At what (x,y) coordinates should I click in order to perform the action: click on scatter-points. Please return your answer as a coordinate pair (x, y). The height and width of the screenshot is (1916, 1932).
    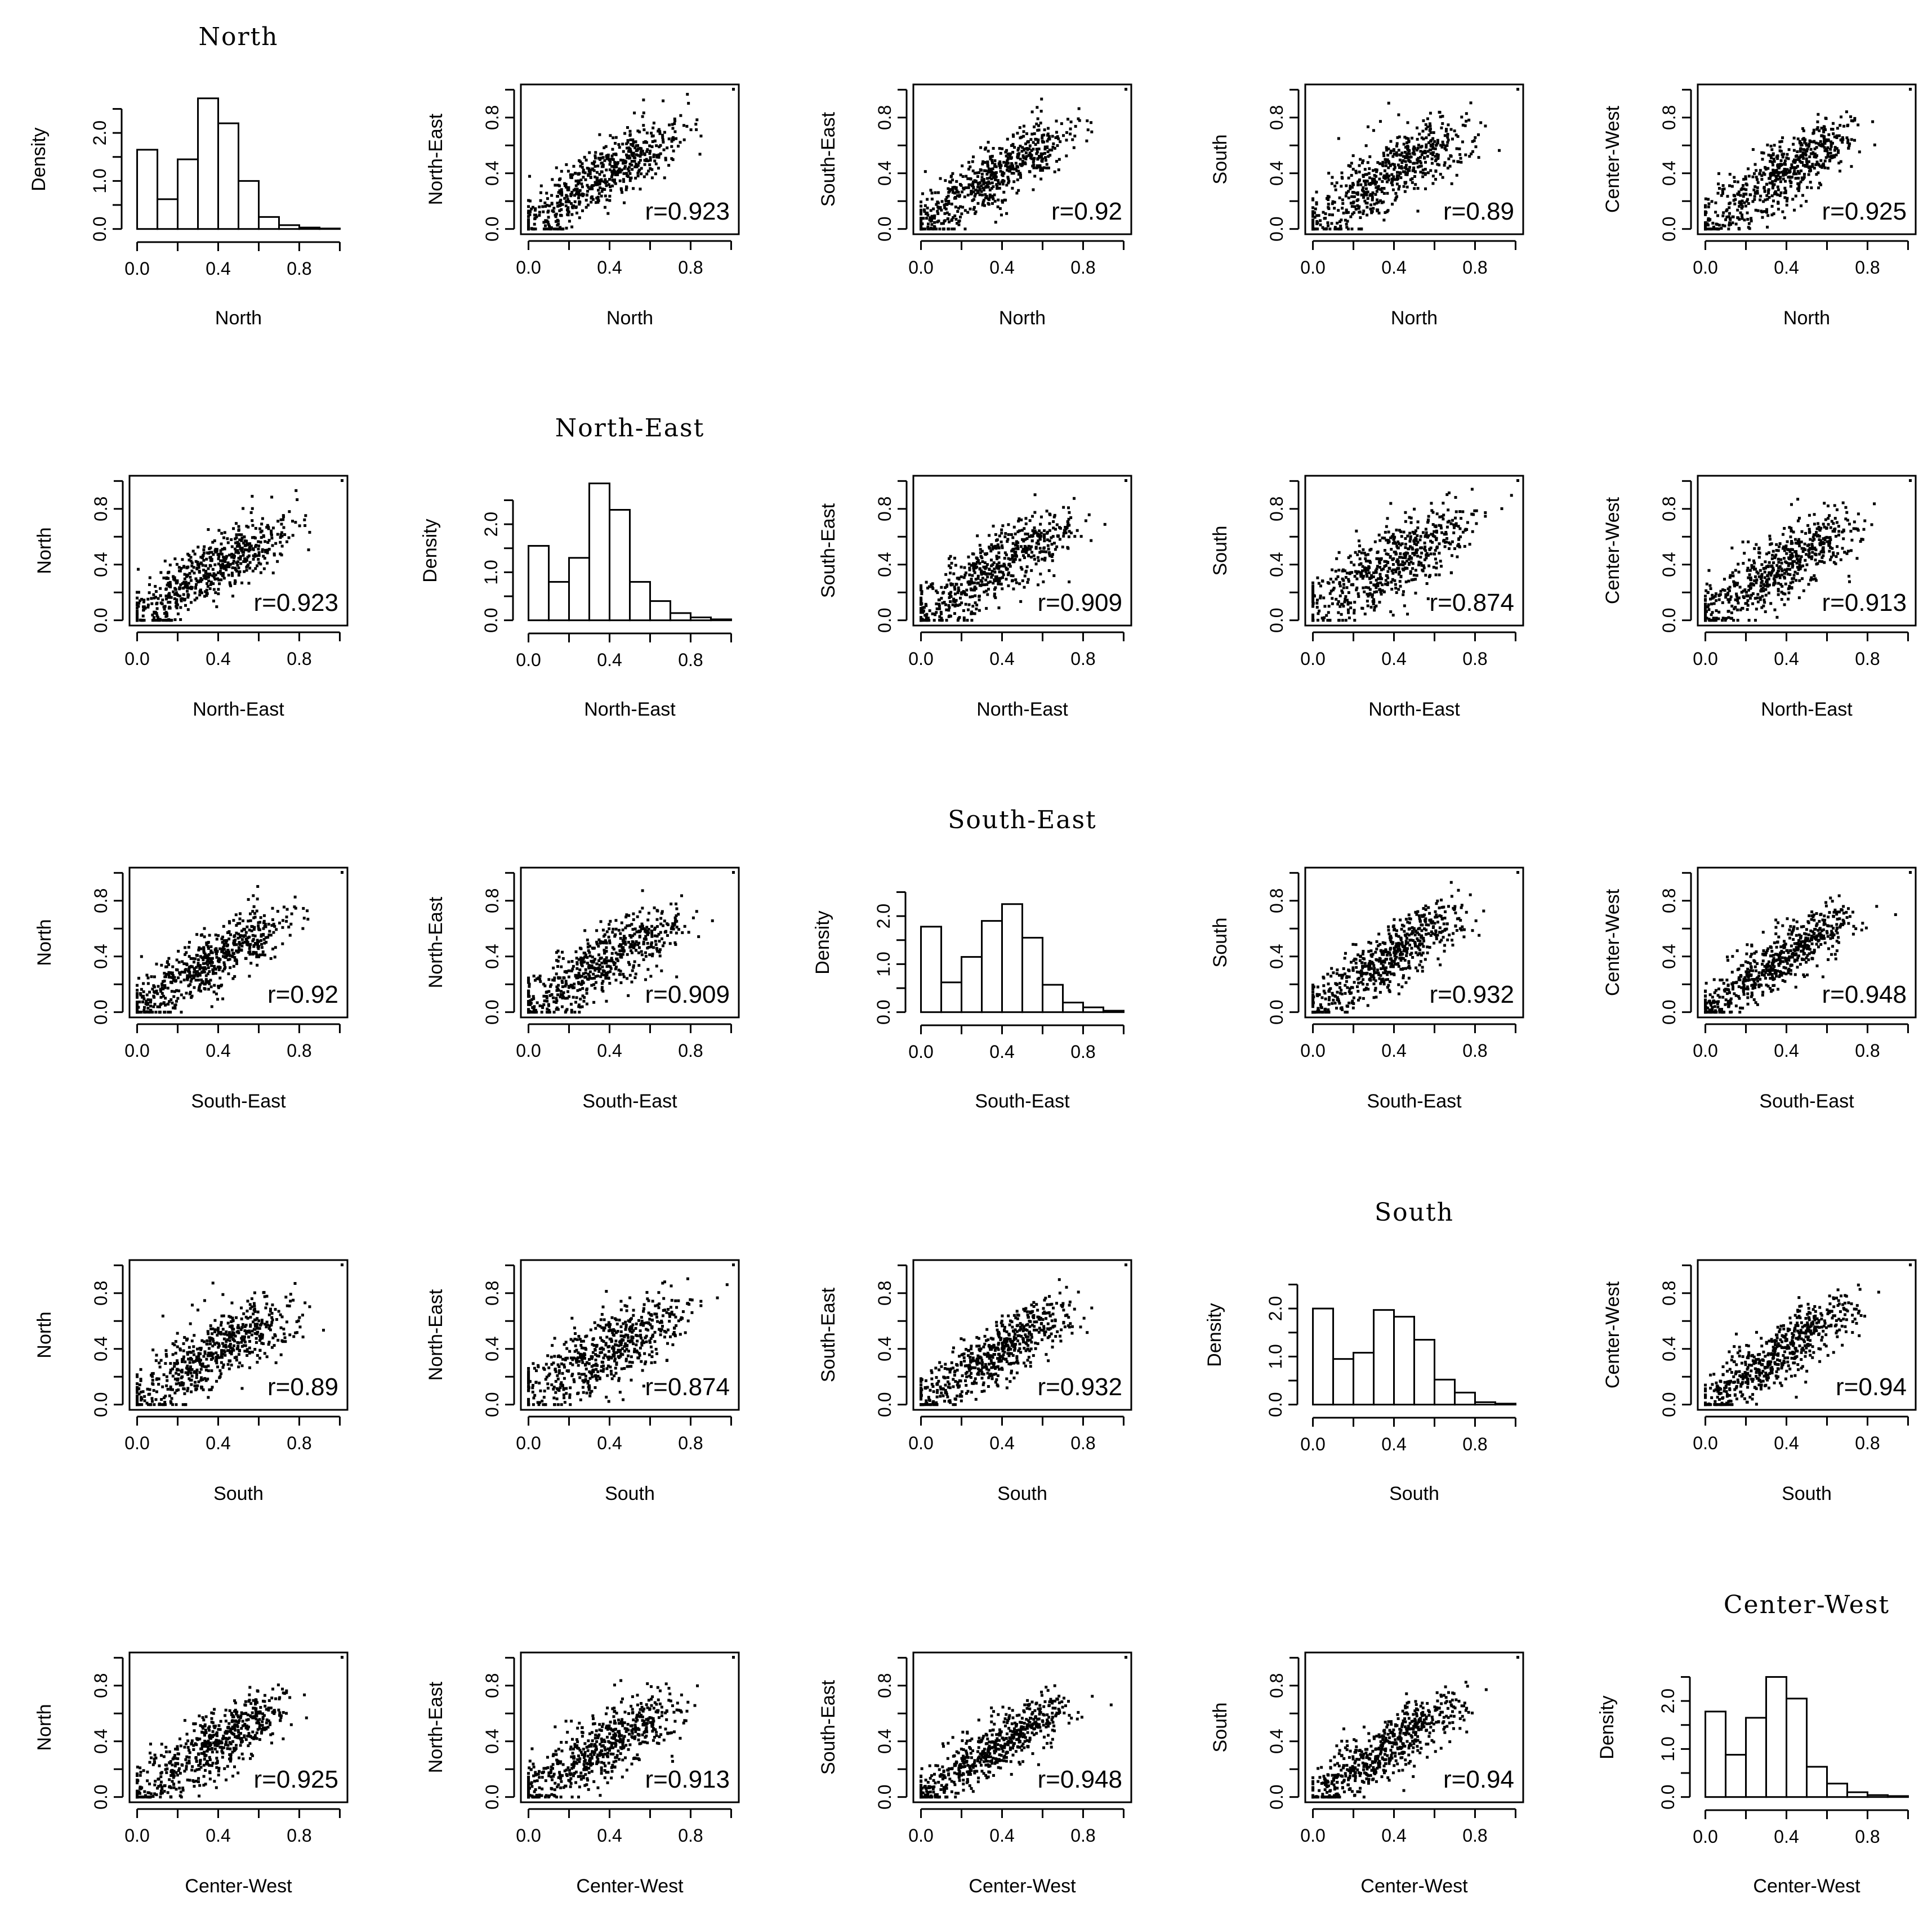
    Looking at the image, I should click on (631, 159).